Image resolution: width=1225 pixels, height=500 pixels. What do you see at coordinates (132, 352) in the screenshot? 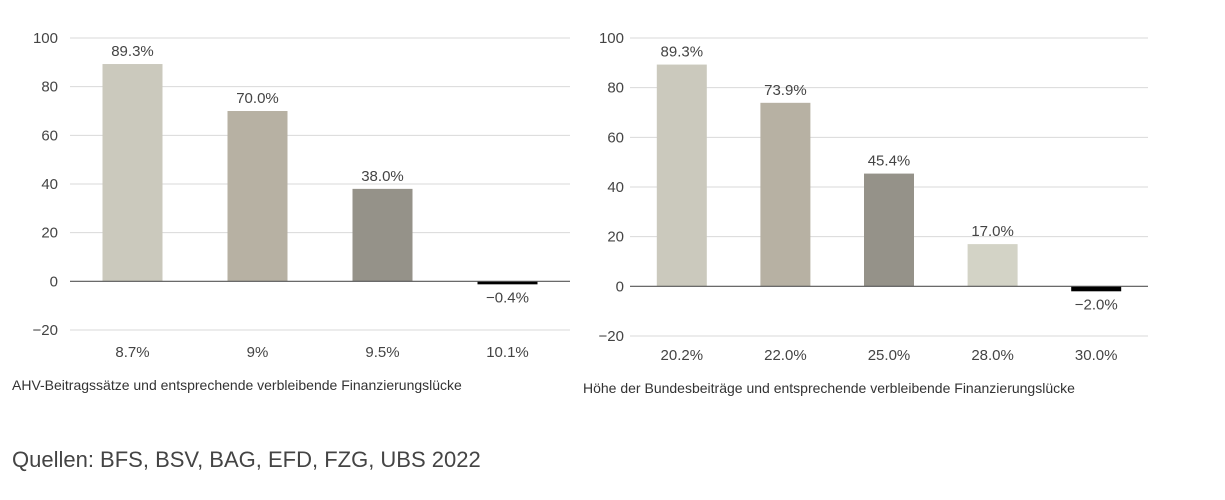
I see `x-category-label: 8.7%` at bounding box center [132, 352].